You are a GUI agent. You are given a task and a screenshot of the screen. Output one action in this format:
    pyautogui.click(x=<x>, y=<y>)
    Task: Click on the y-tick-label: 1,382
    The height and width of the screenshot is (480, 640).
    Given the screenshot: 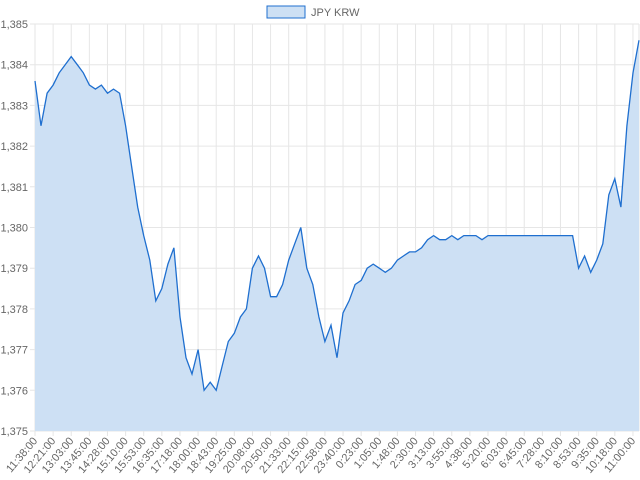 What is the action you would take?
    pyautogui.click(x=14, y=147)
    